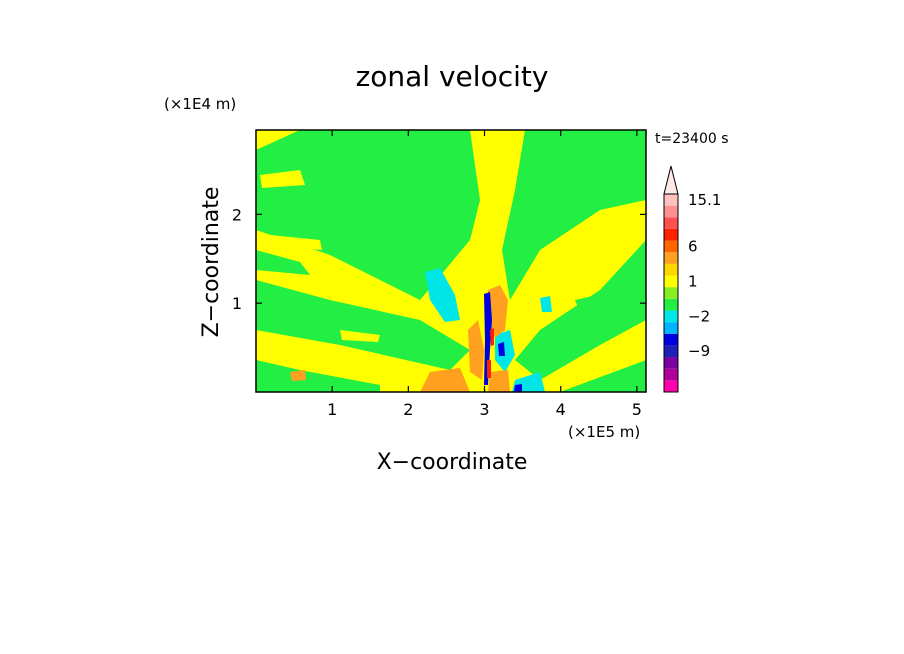 The height and width of the screenshot is (654, 904). What do you see at coordinates (408, 409) in the screenshot?
I see `x-tick-label: 2` at bounding box center [408, 409].